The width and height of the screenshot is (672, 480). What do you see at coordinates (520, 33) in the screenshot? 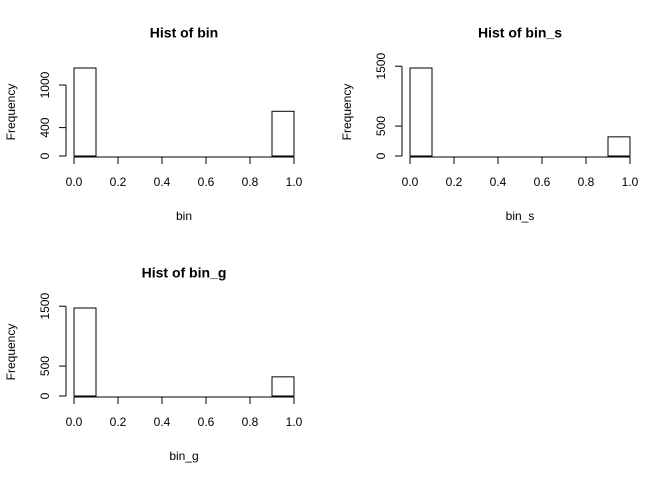
I see `chart-title: Hist of bin_s` at bounding box center [520, 33].